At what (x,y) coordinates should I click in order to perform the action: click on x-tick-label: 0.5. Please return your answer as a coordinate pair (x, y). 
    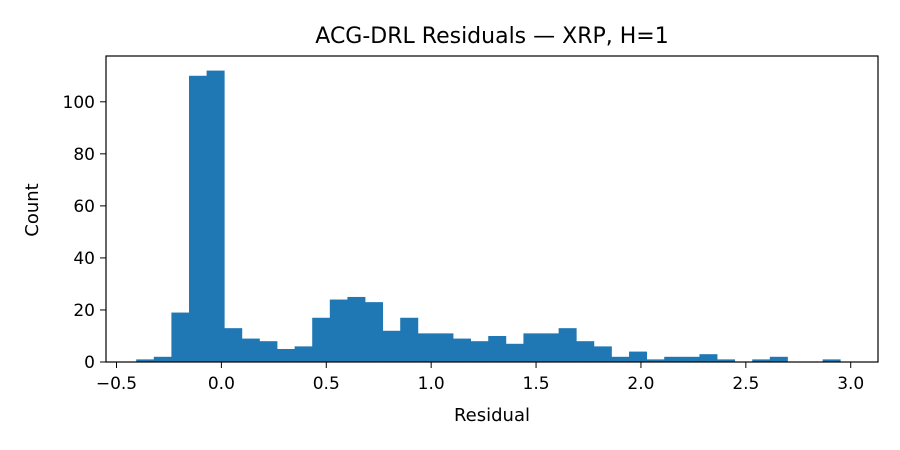
    Looking at the image, I should click on (326, 384).